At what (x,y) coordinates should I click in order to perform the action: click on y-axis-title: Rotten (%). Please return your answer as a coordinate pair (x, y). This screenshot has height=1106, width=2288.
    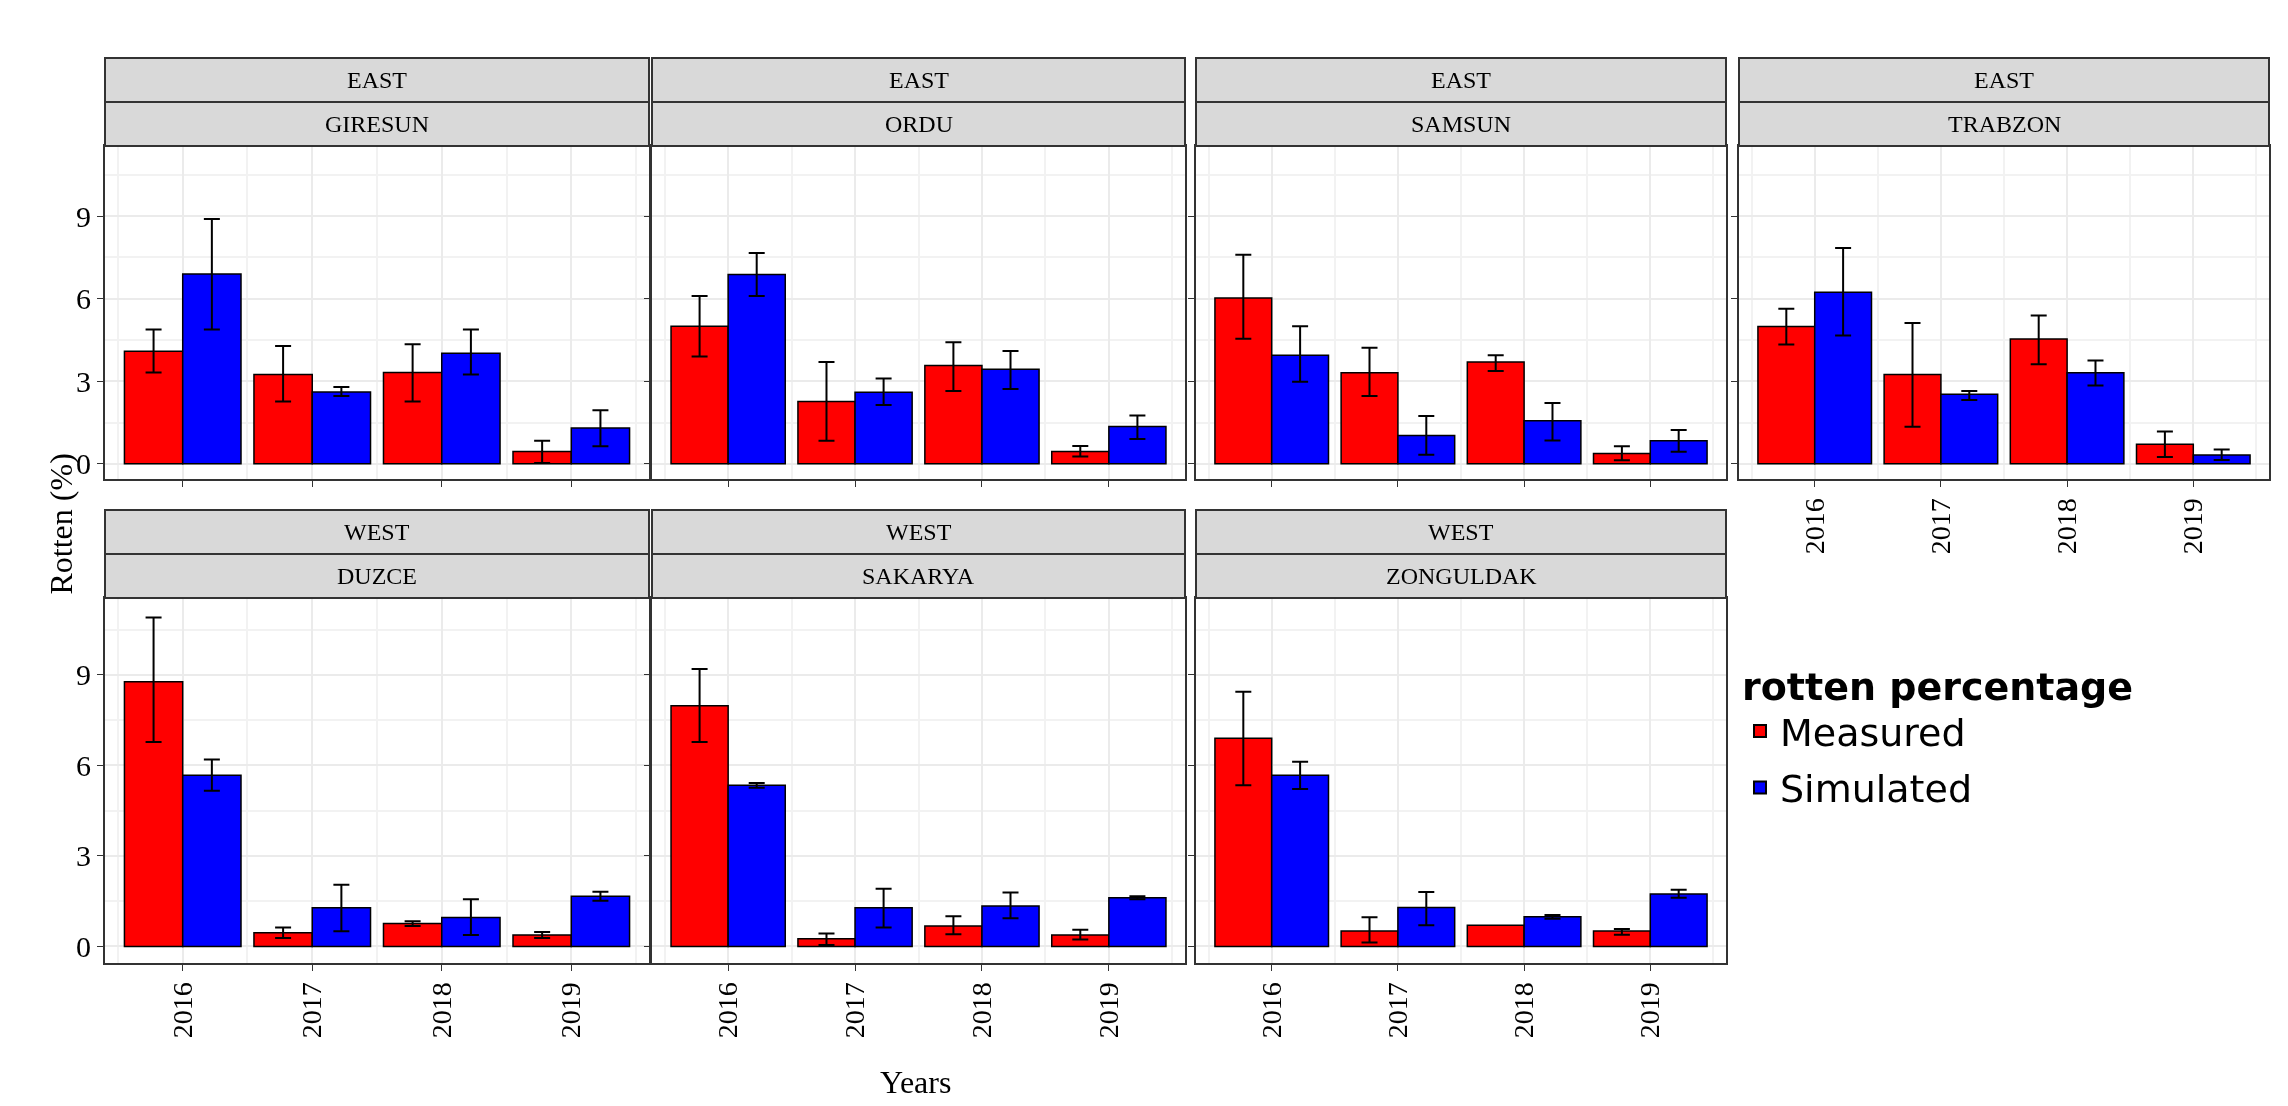
    Looking at the image, I should click on (60, 524).